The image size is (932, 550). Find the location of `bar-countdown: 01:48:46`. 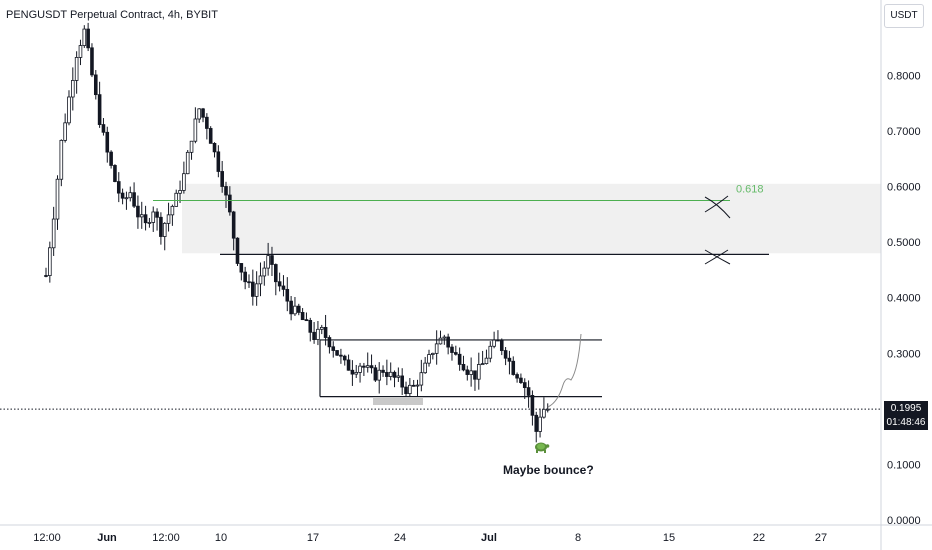

bar-countdown: 01:48:46 is located at coordinates (906, 422).